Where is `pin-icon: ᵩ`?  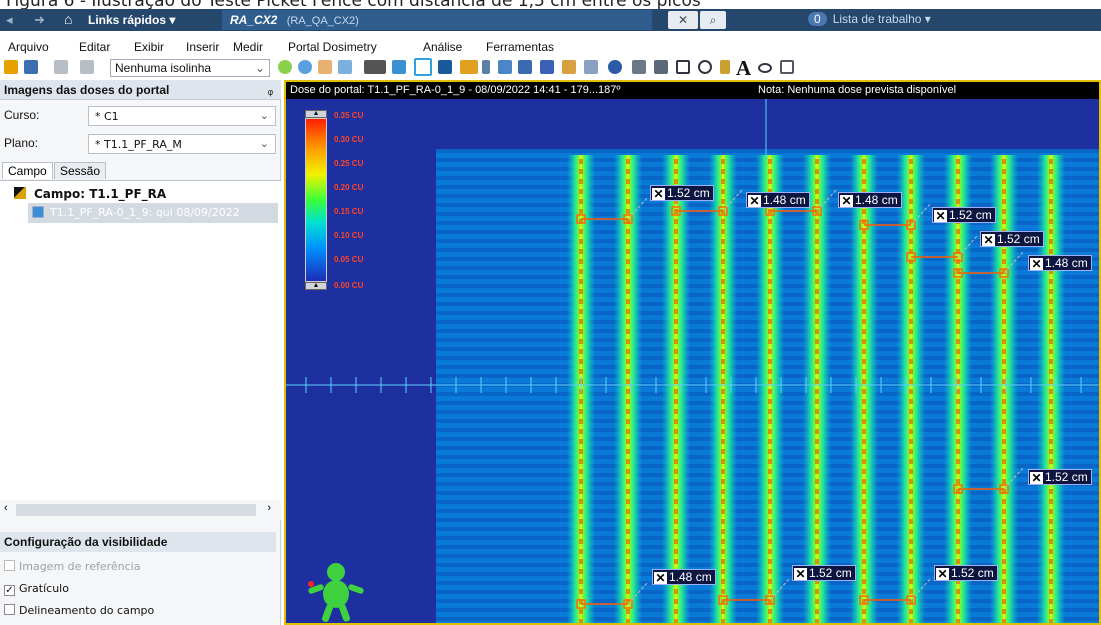
pin-icon: ᵩ is located at coordinates (270, 90).